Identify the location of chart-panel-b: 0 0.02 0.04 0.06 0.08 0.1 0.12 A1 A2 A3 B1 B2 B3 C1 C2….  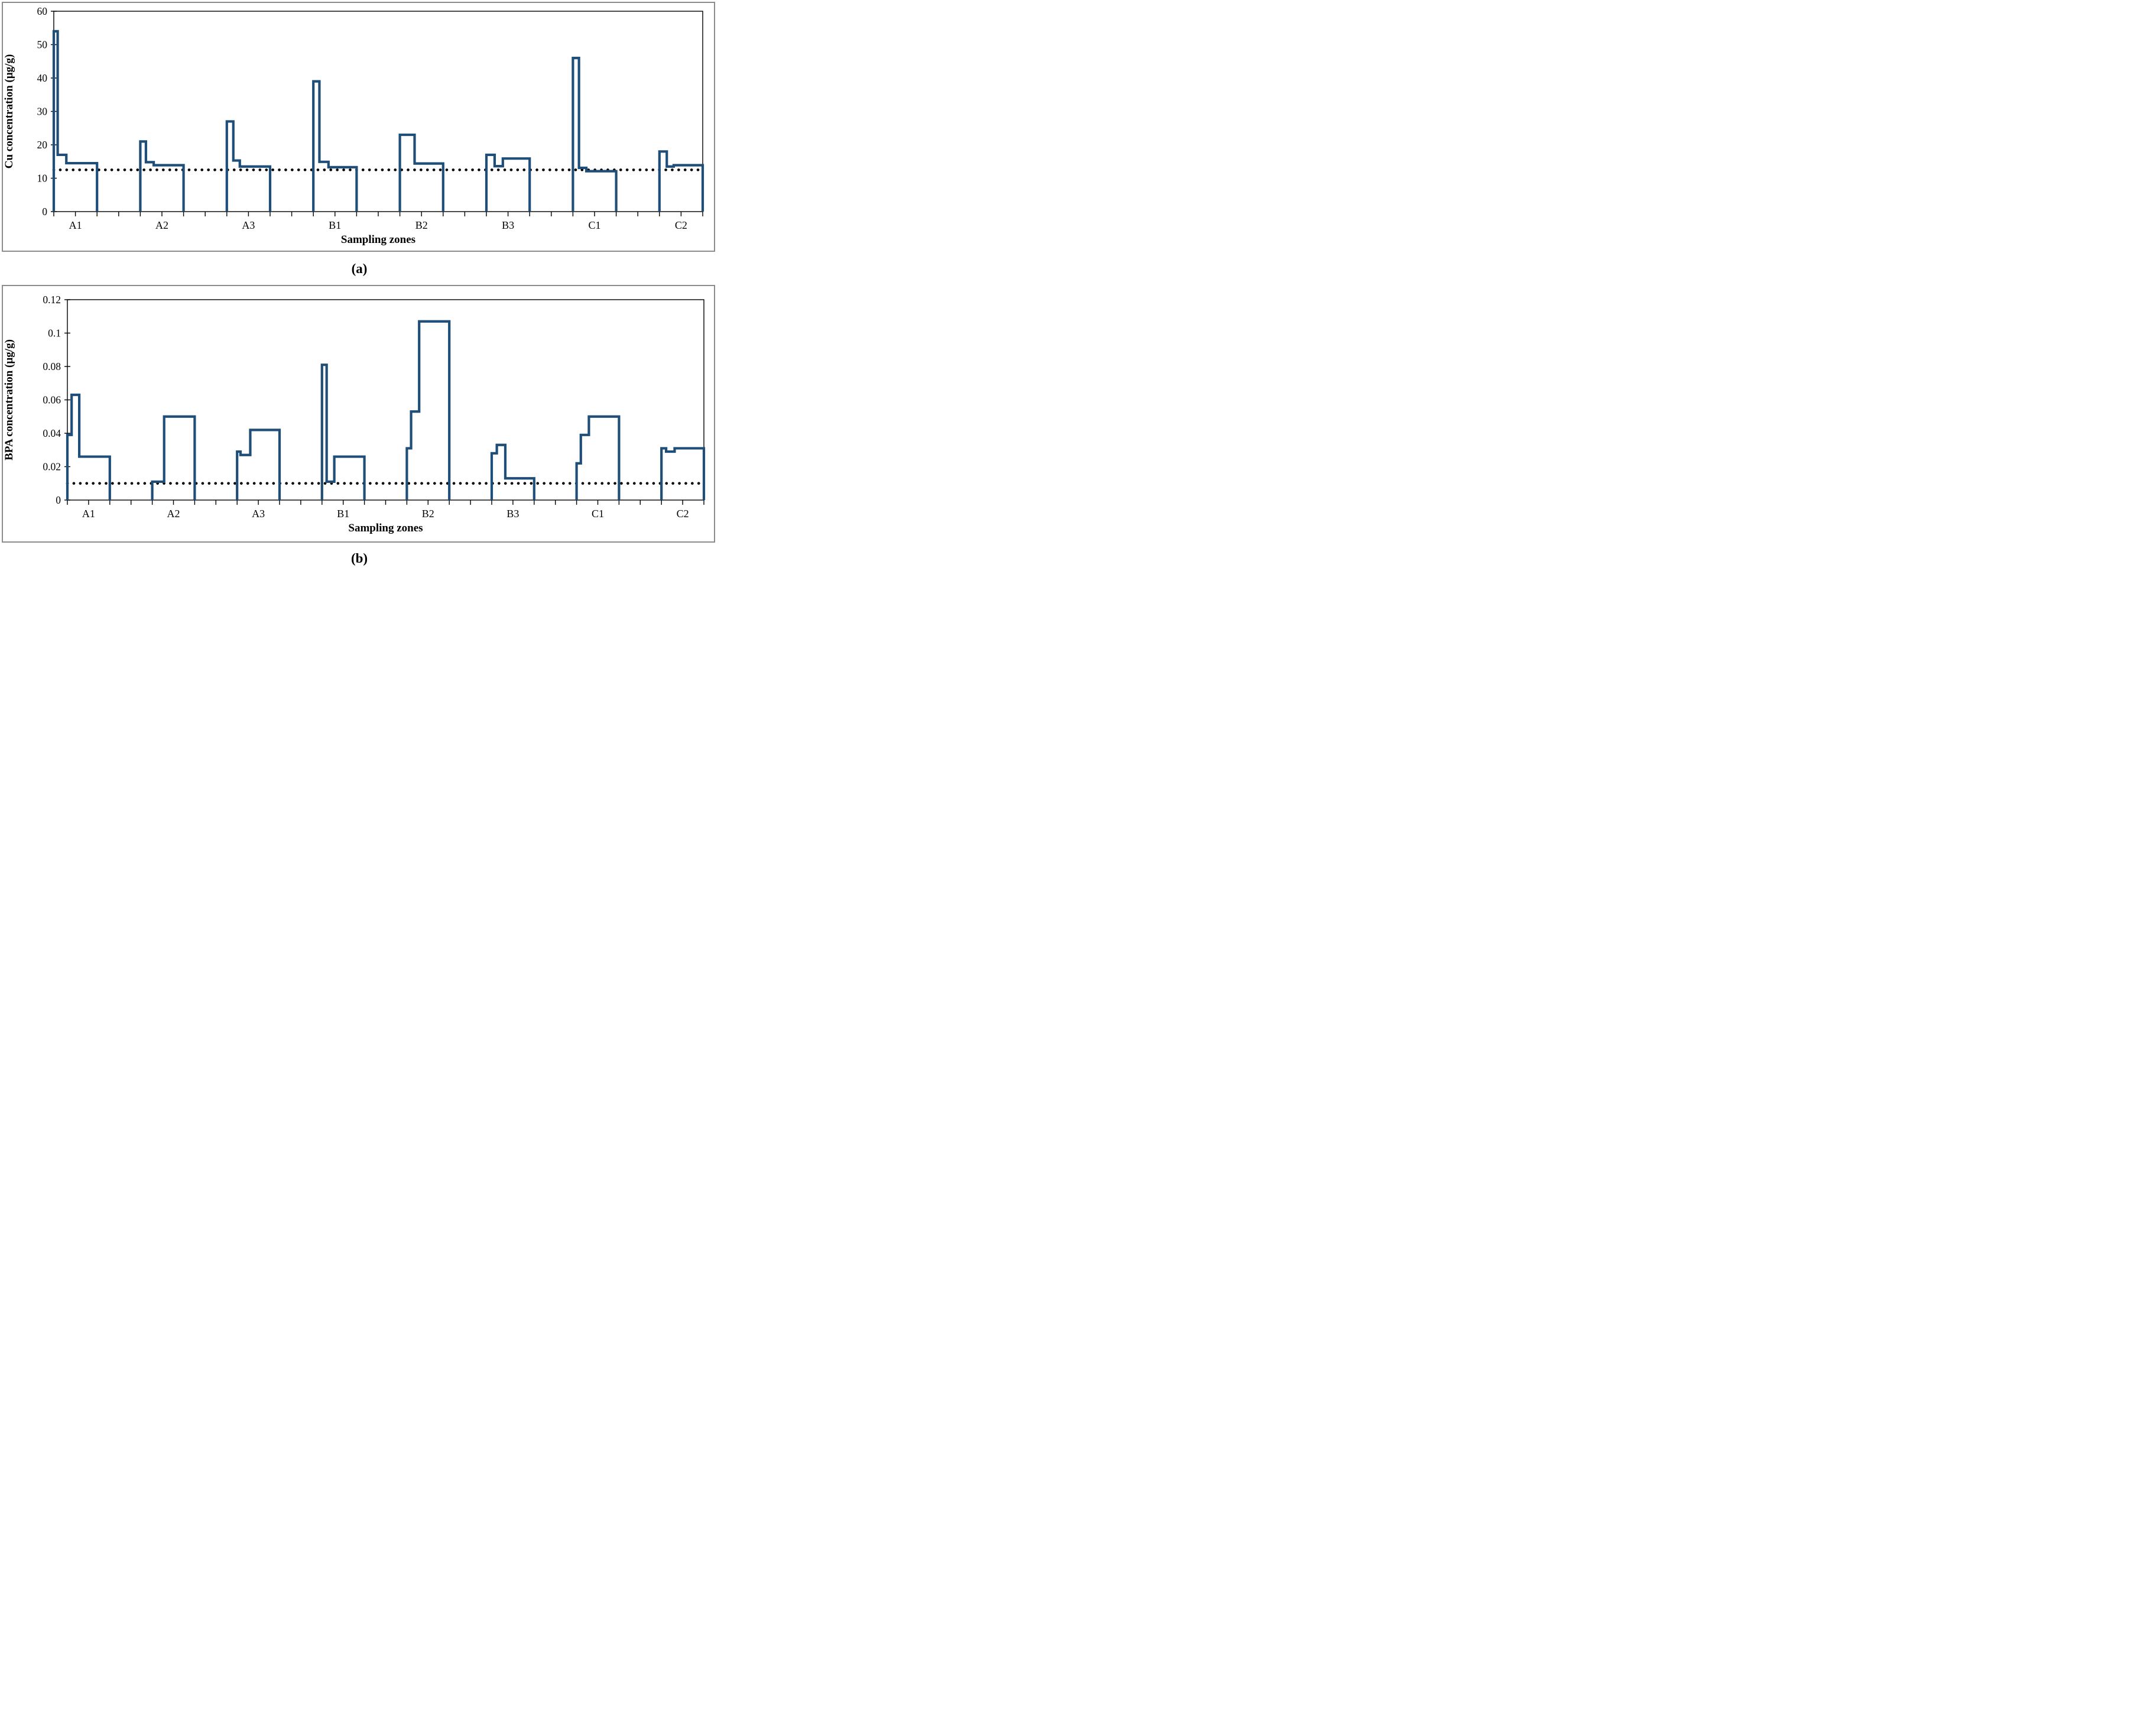
(358, 414).